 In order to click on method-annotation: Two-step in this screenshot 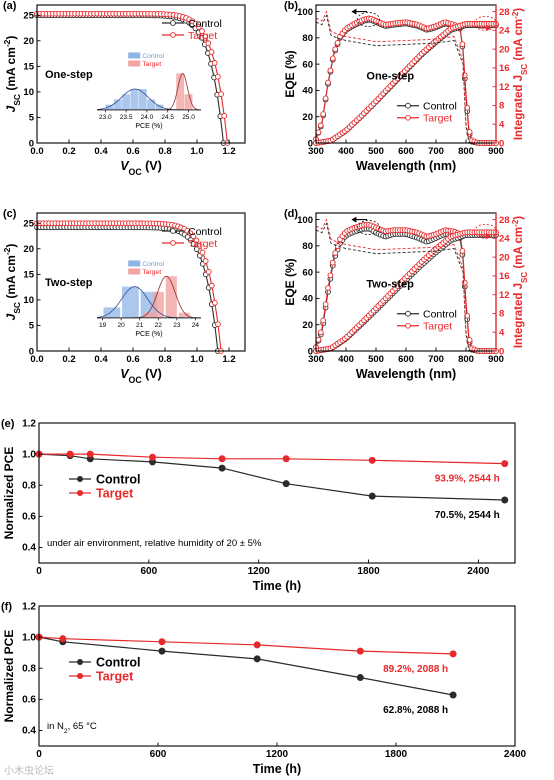, I will do `click(69, 283)`.